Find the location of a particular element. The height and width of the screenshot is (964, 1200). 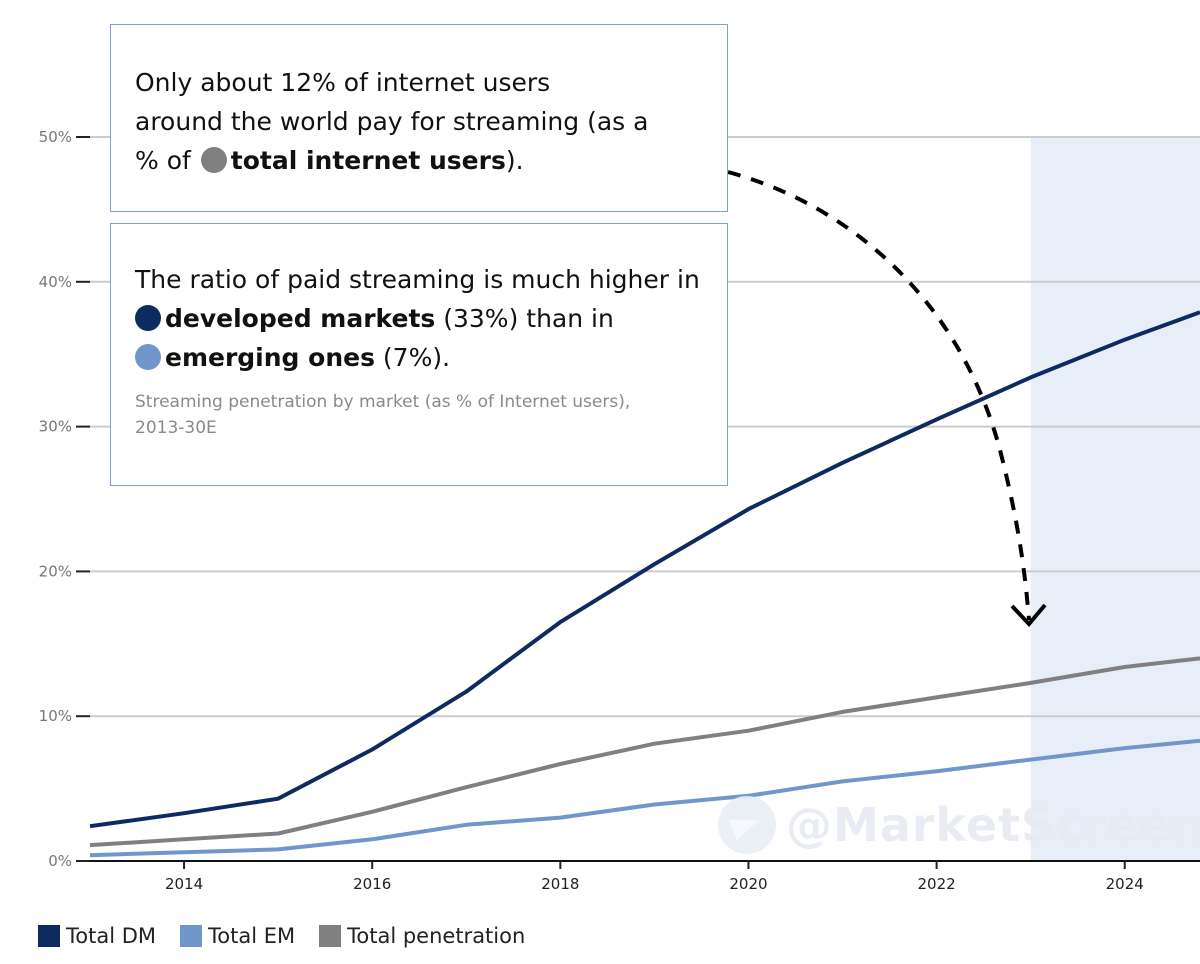

forecast-shade is located at coordinates (1115, 499).